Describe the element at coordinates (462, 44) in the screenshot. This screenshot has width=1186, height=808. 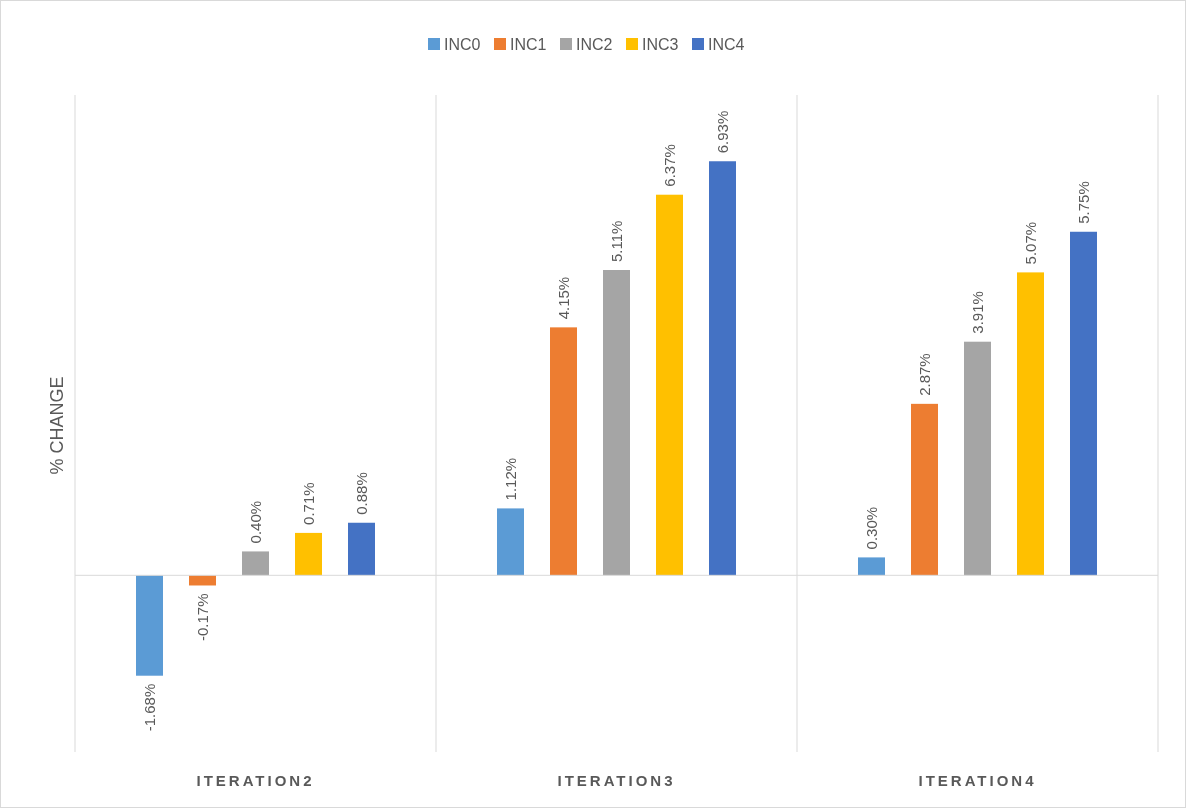
I see `legend-label: INC0` at that location.